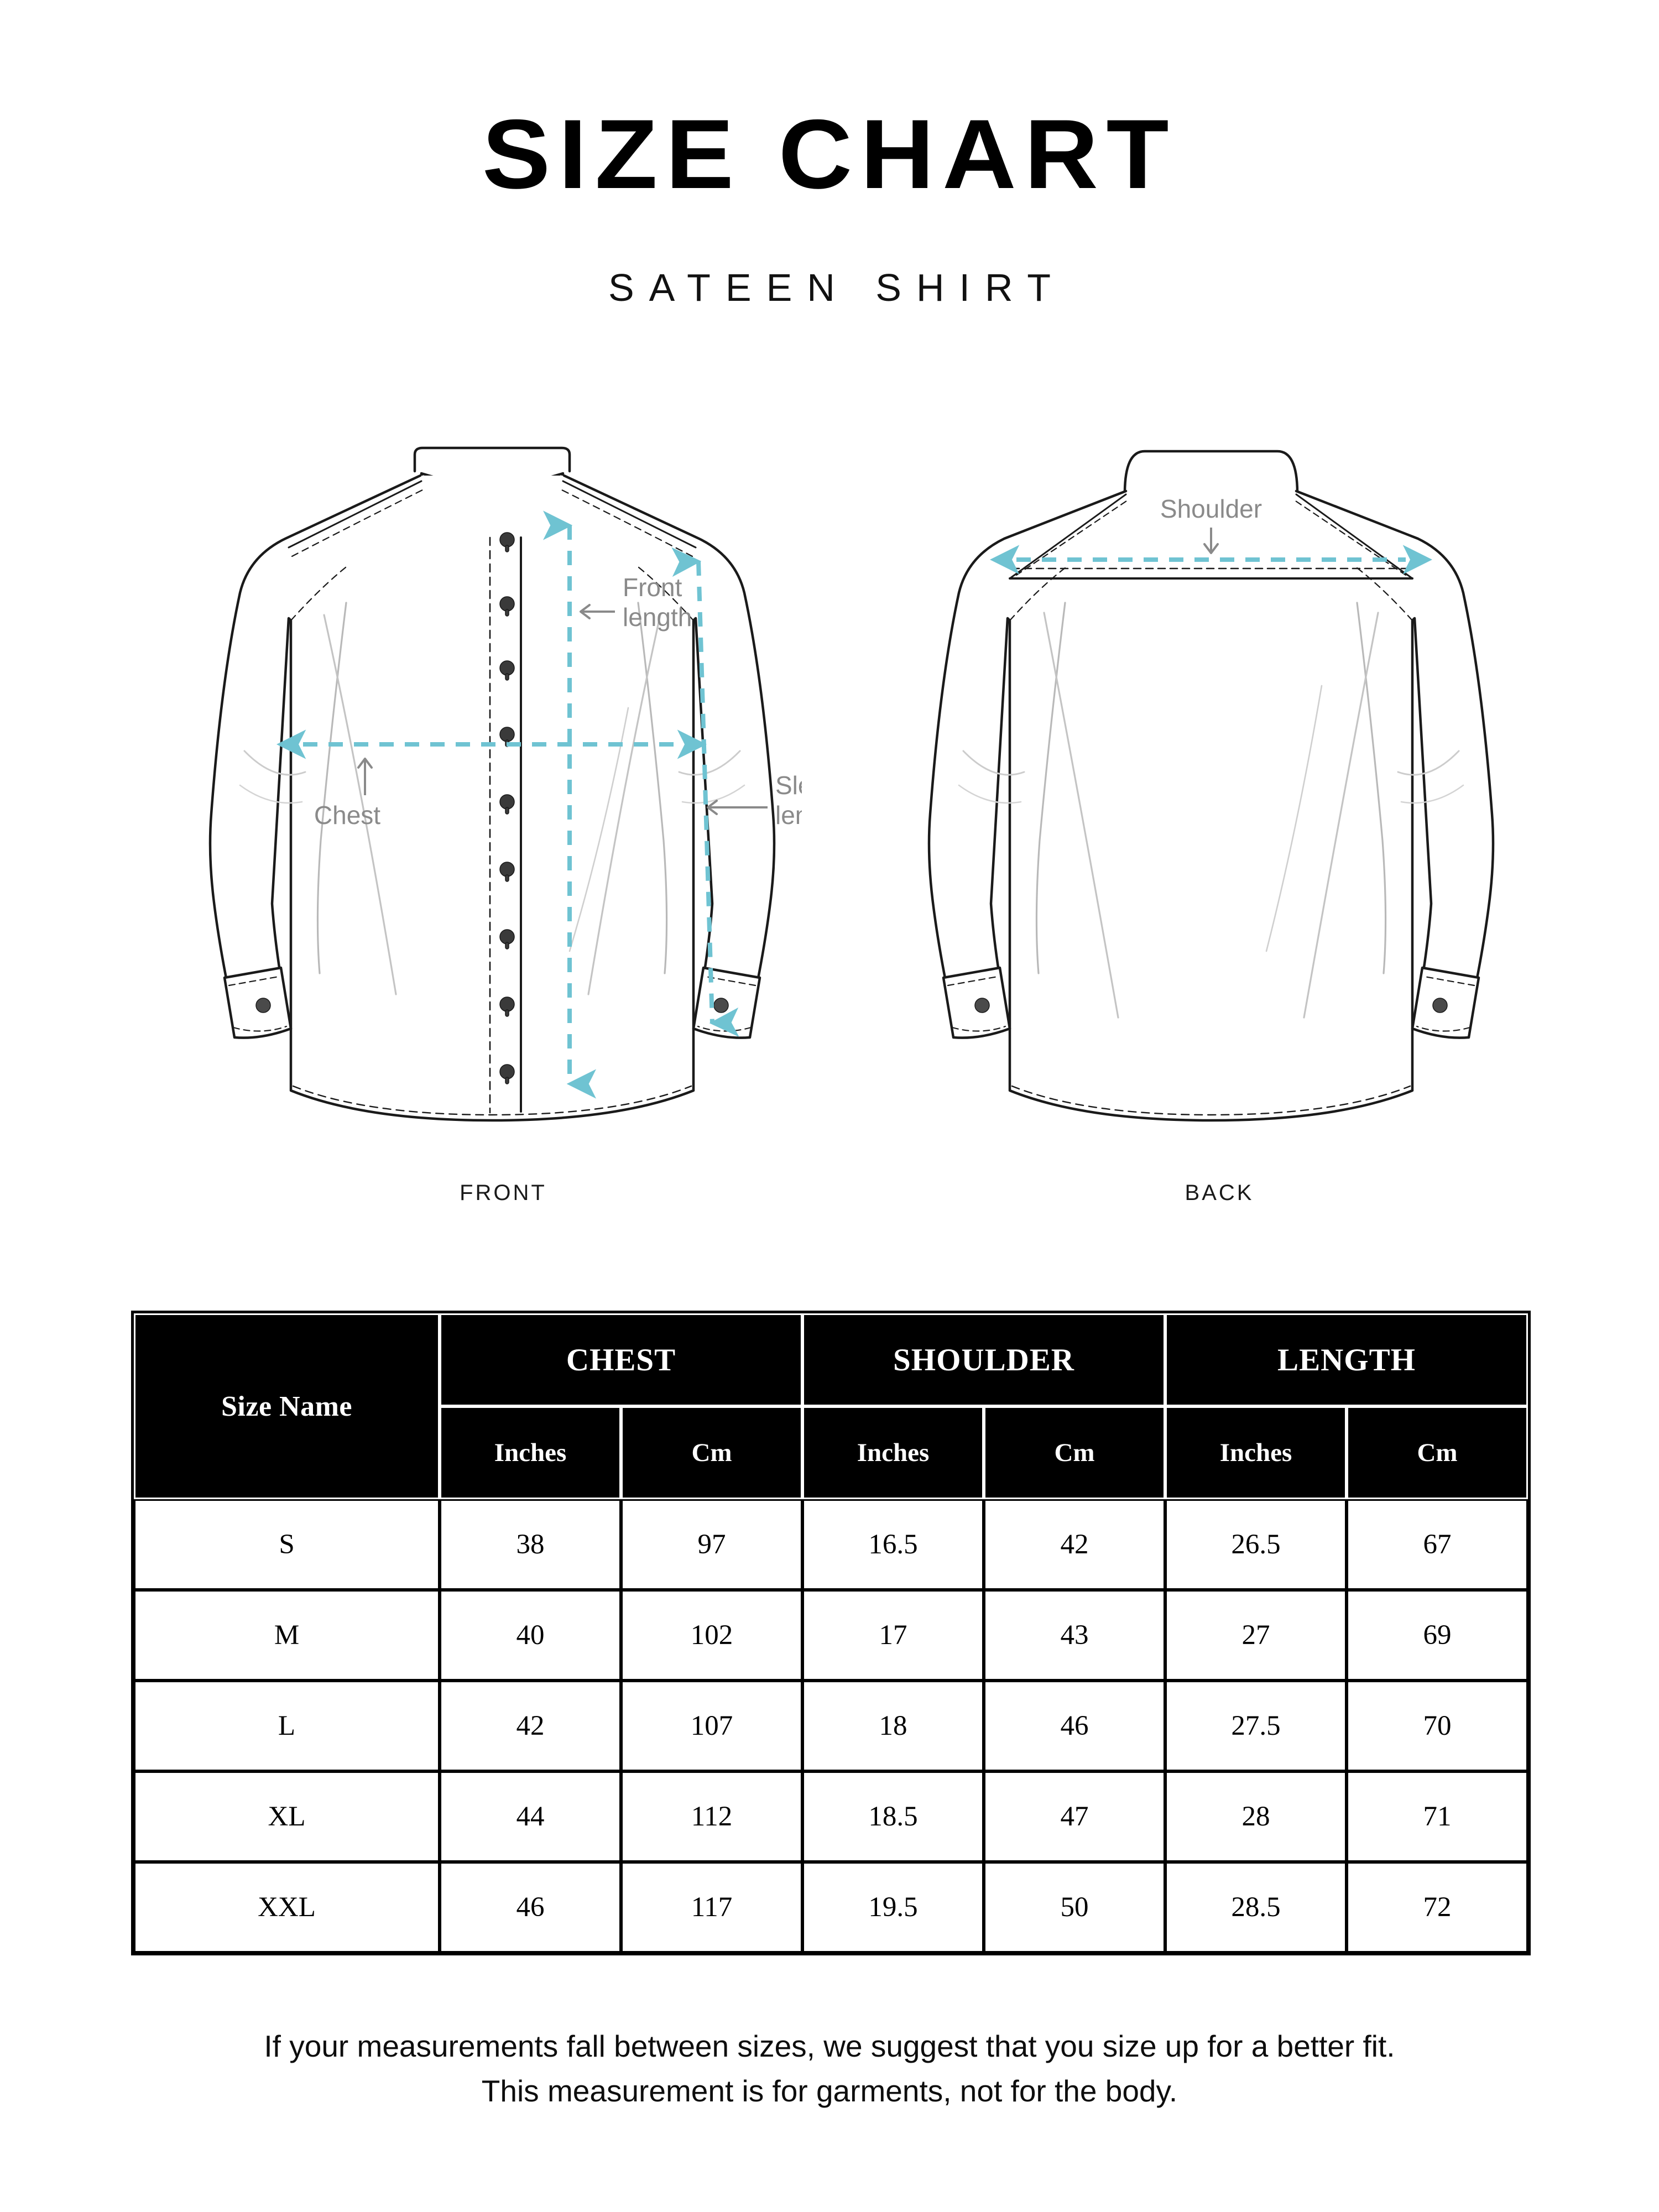 The height and width of the screenshot is (2212, 1659). What do you see at coordinates (837, 287) in the screenshot?
I see `page-subtitle: SATEEN SHIRT` at bounding box center [837, 287].